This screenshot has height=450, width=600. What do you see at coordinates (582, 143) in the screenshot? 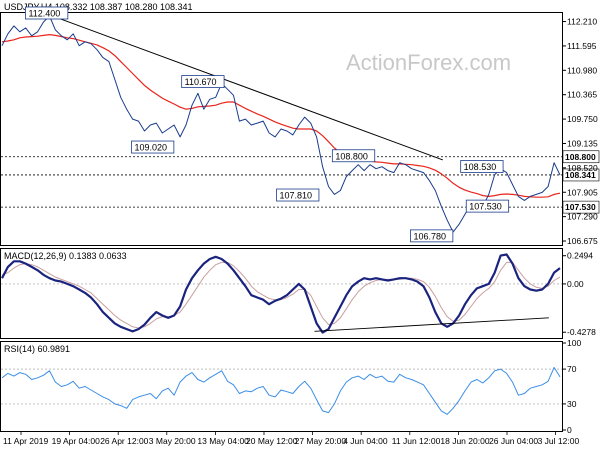
I see `price-tick-label: 109.135` at bounding box center [582, 143].